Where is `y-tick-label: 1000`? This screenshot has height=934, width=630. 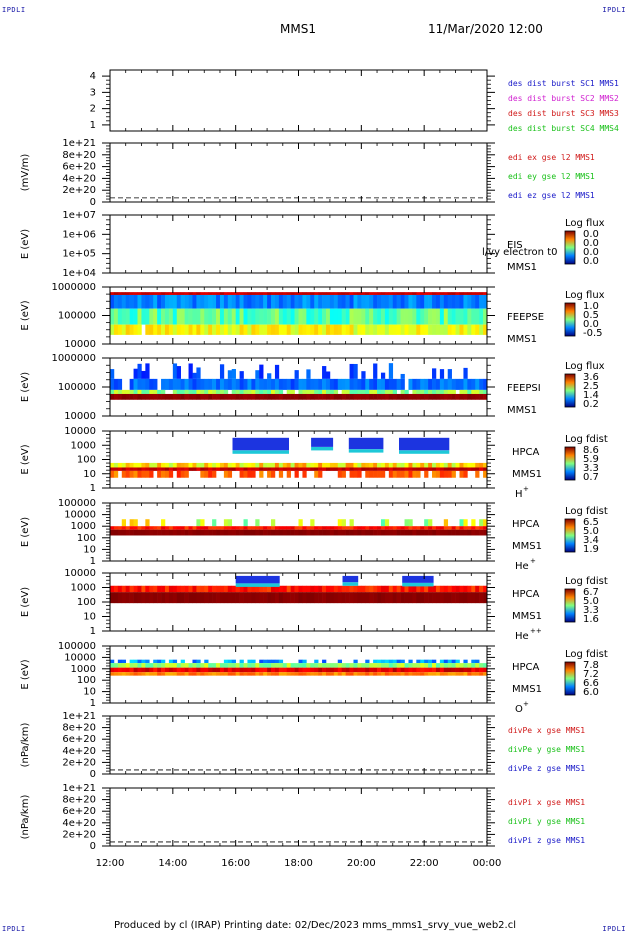
y-tick-label: 1000 is located at coordinates (83, 445).